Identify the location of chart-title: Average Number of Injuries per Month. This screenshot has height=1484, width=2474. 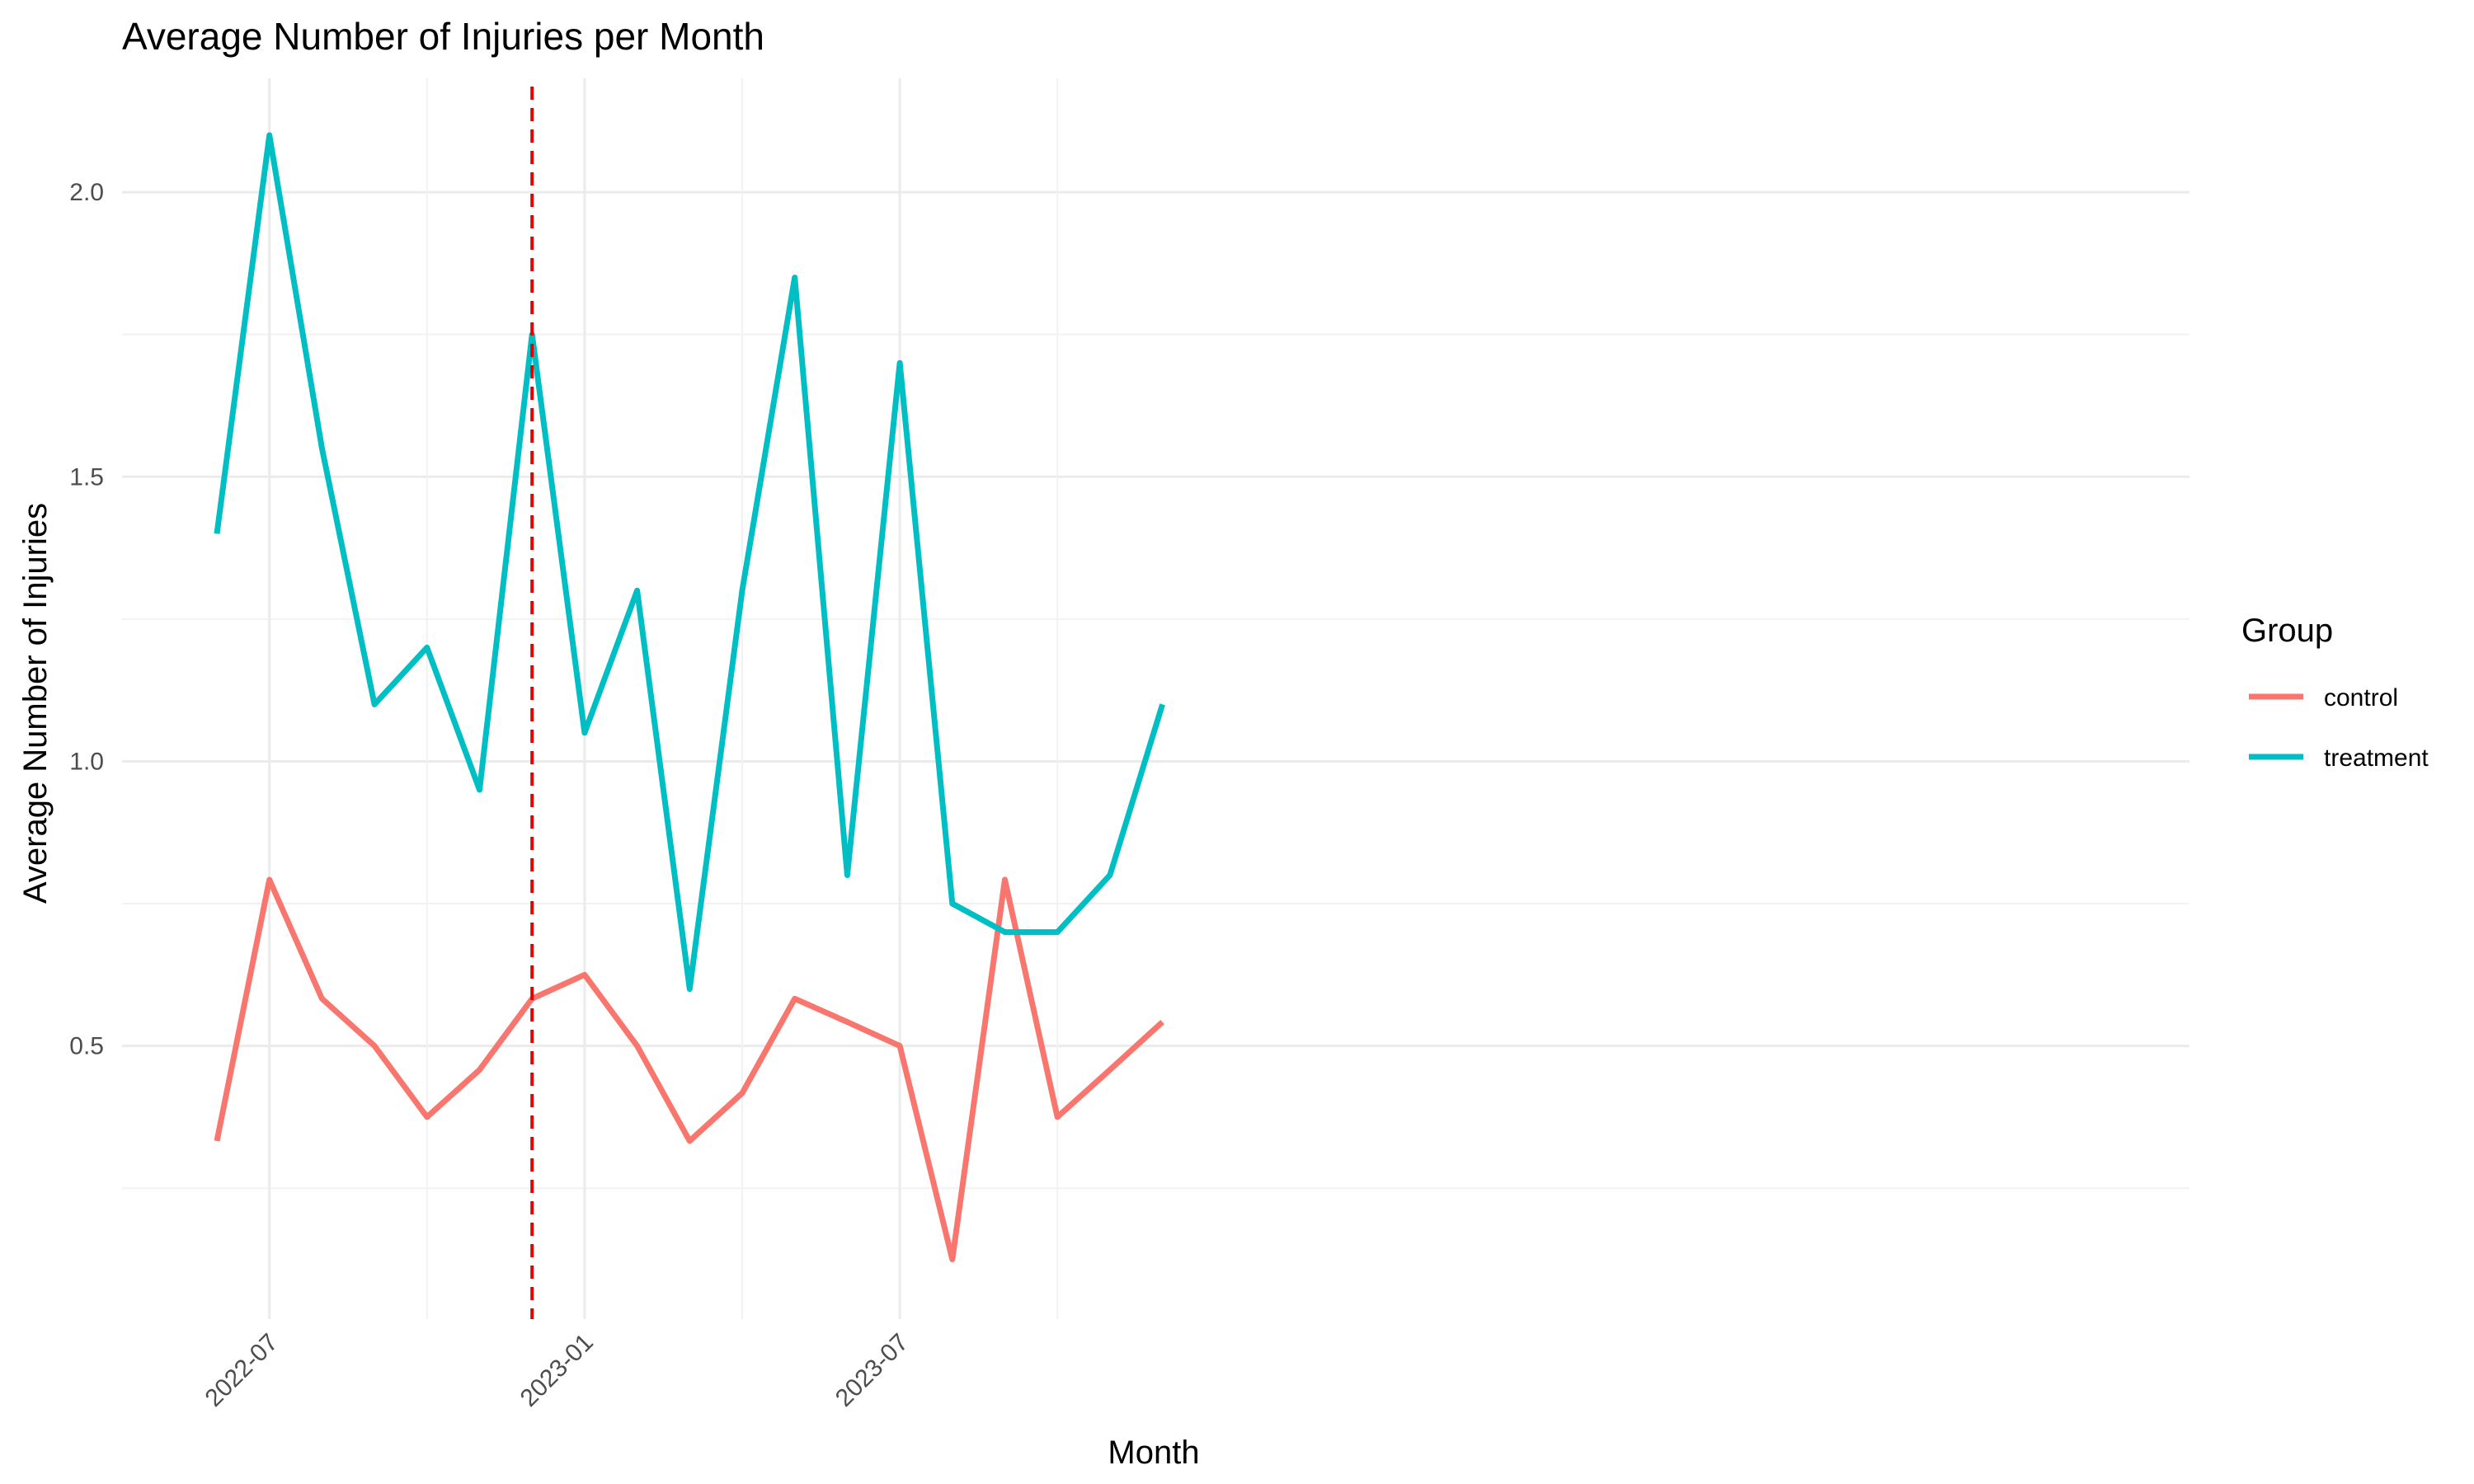
(443, 36).